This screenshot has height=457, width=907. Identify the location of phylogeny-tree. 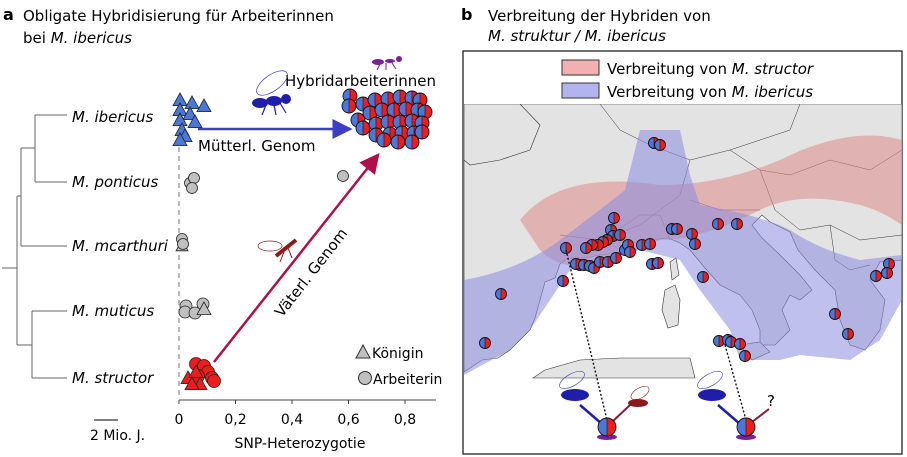
(34, 246).